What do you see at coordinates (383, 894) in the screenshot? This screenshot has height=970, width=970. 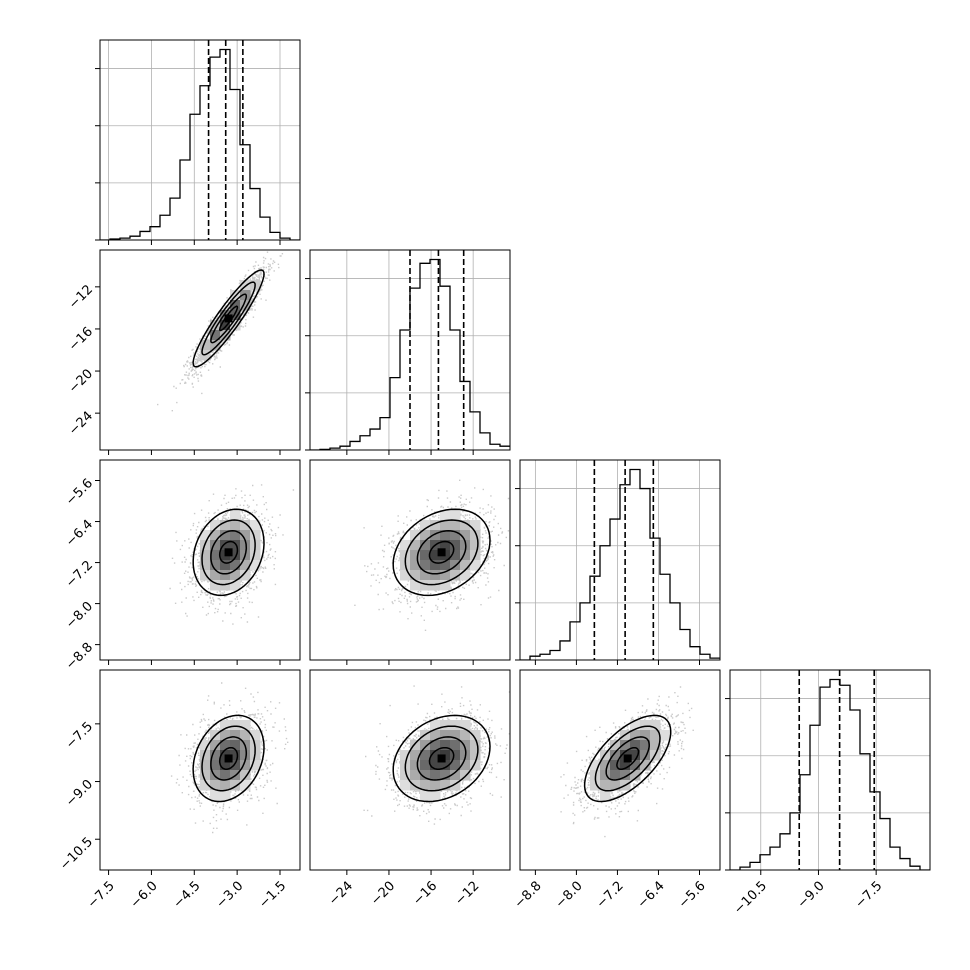 I see `x-tick-label: −20` at bounding box center [383, 894].